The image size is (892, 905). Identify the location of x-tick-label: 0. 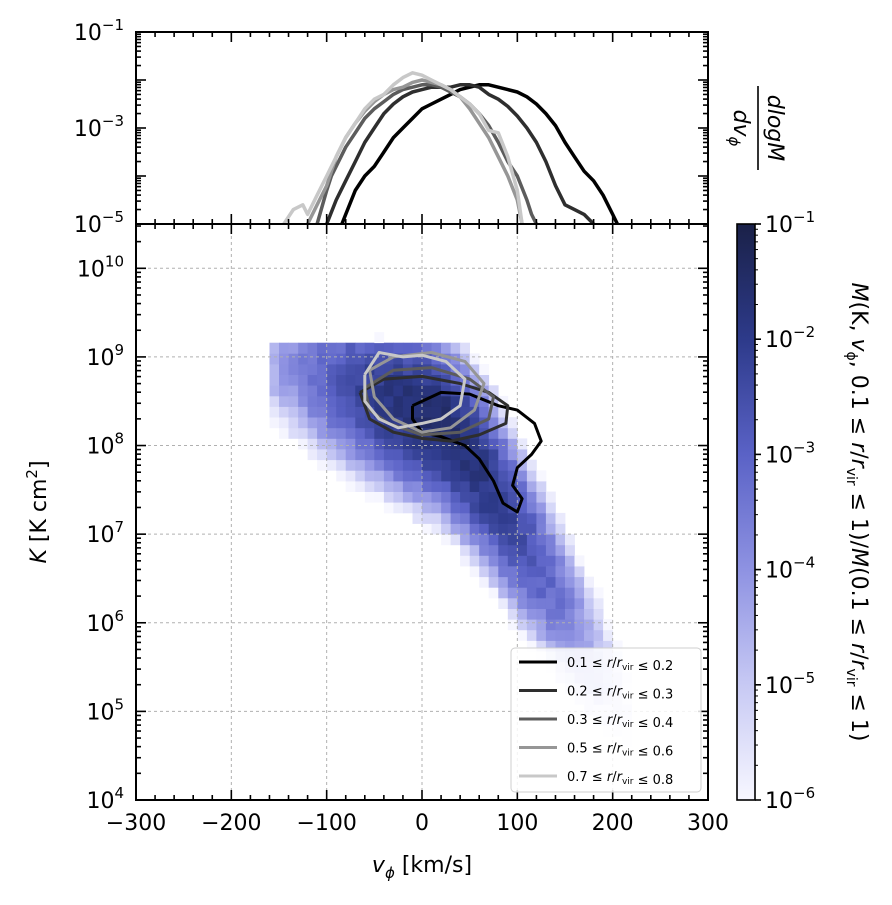
(422, 823).